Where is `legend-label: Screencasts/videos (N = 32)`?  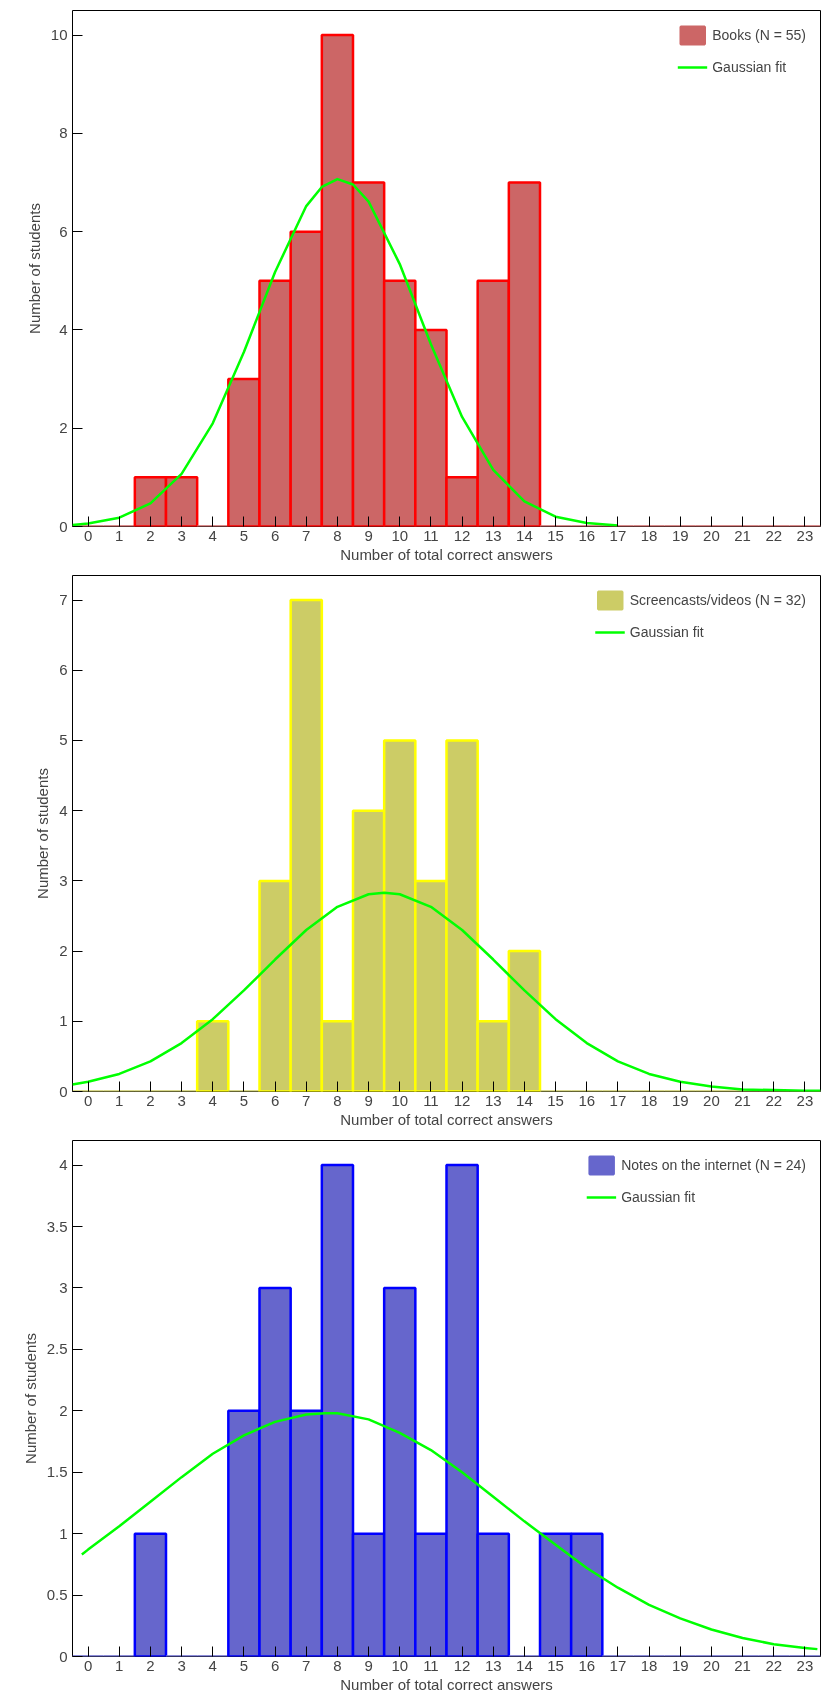 legend-label: Screencasts/videos (N = 32) is located at coordinates (717, 600).